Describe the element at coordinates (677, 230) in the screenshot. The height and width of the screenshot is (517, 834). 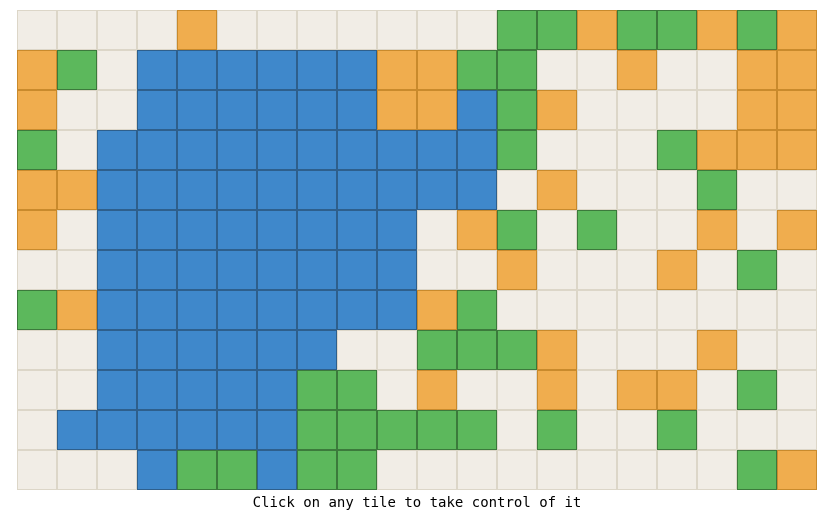
I see `tile-neutral-r5-c16` at that location.